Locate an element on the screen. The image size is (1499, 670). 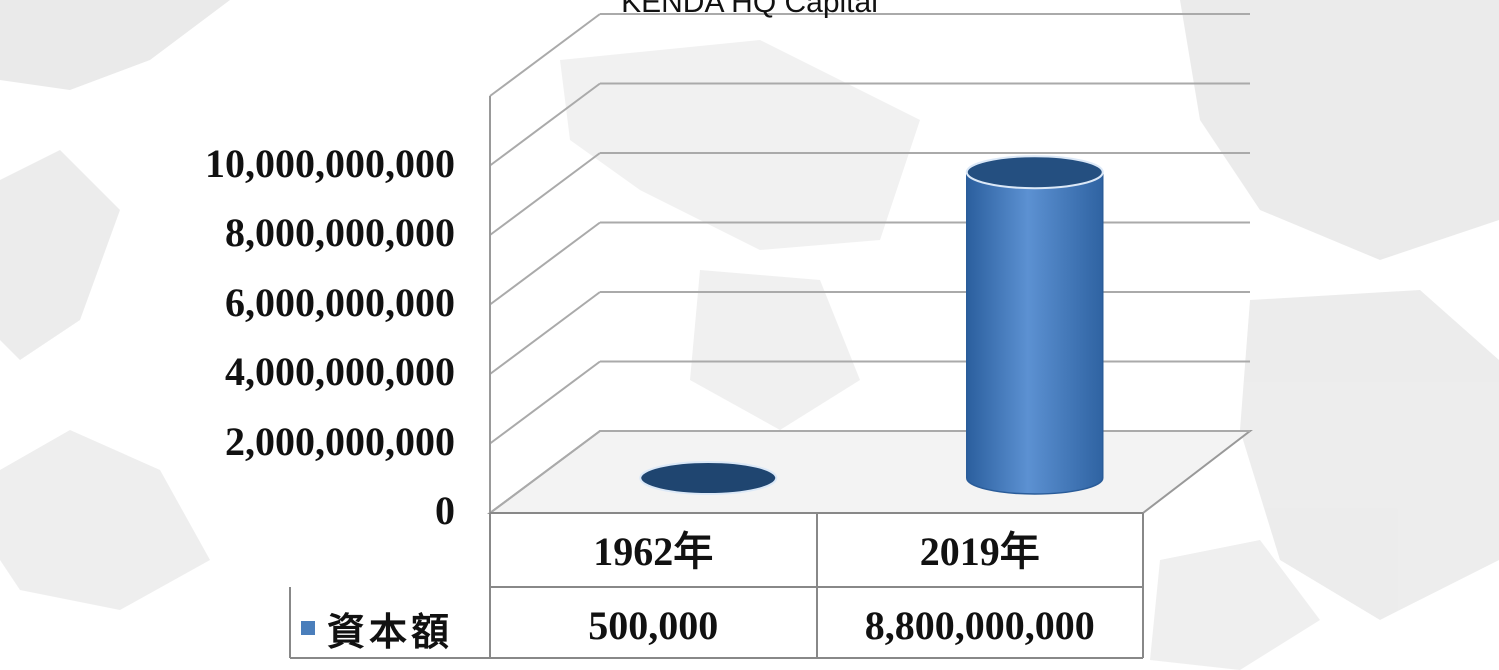
category-label: 2019年 is located at coordinates (979, 551).